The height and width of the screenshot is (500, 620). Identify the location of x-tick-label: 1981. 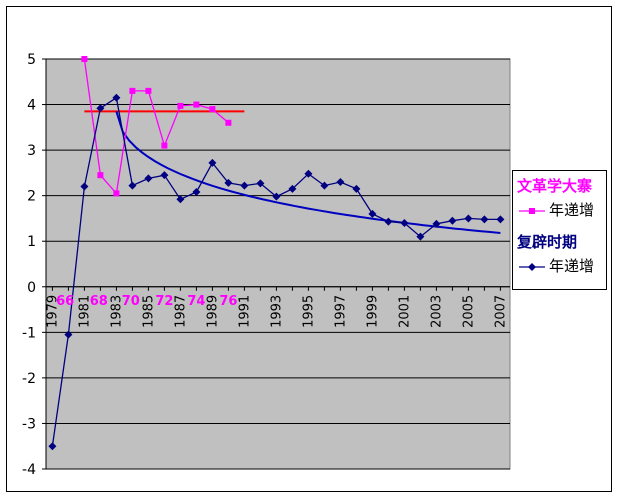
(84, 311).